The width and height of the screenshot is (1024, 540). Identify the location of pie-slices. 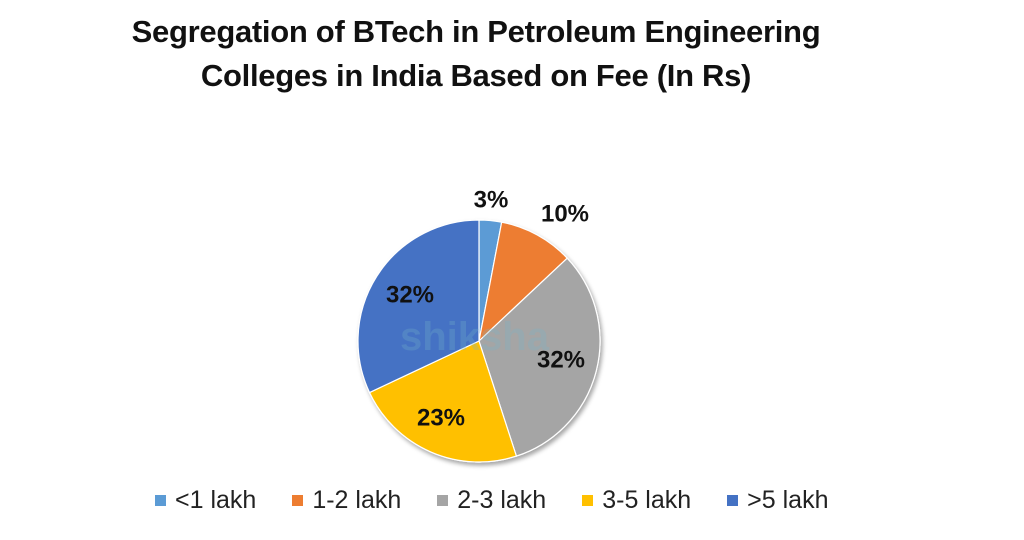
(479, 341).